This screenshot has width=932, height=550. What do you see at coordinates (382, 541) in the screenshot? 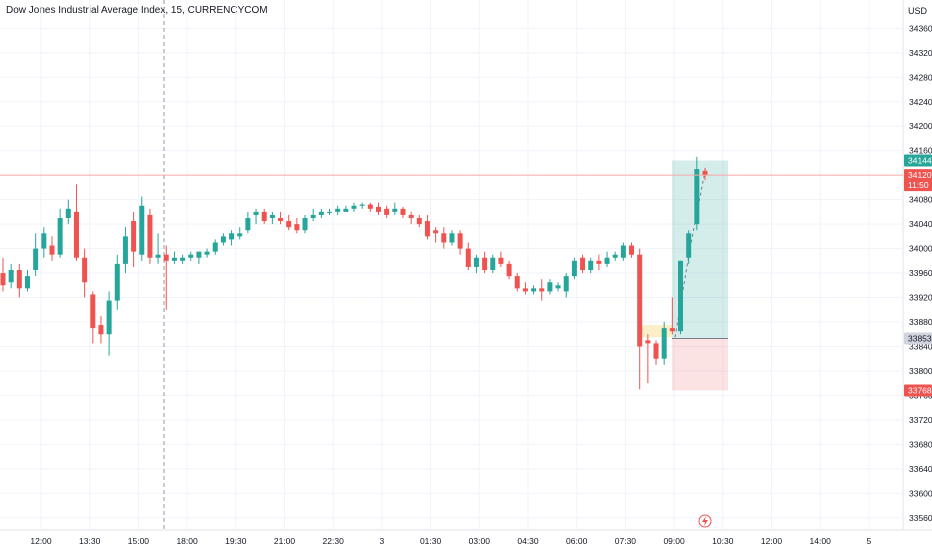
I see `x-tick-label: 3` at bounding box center [382, 541].